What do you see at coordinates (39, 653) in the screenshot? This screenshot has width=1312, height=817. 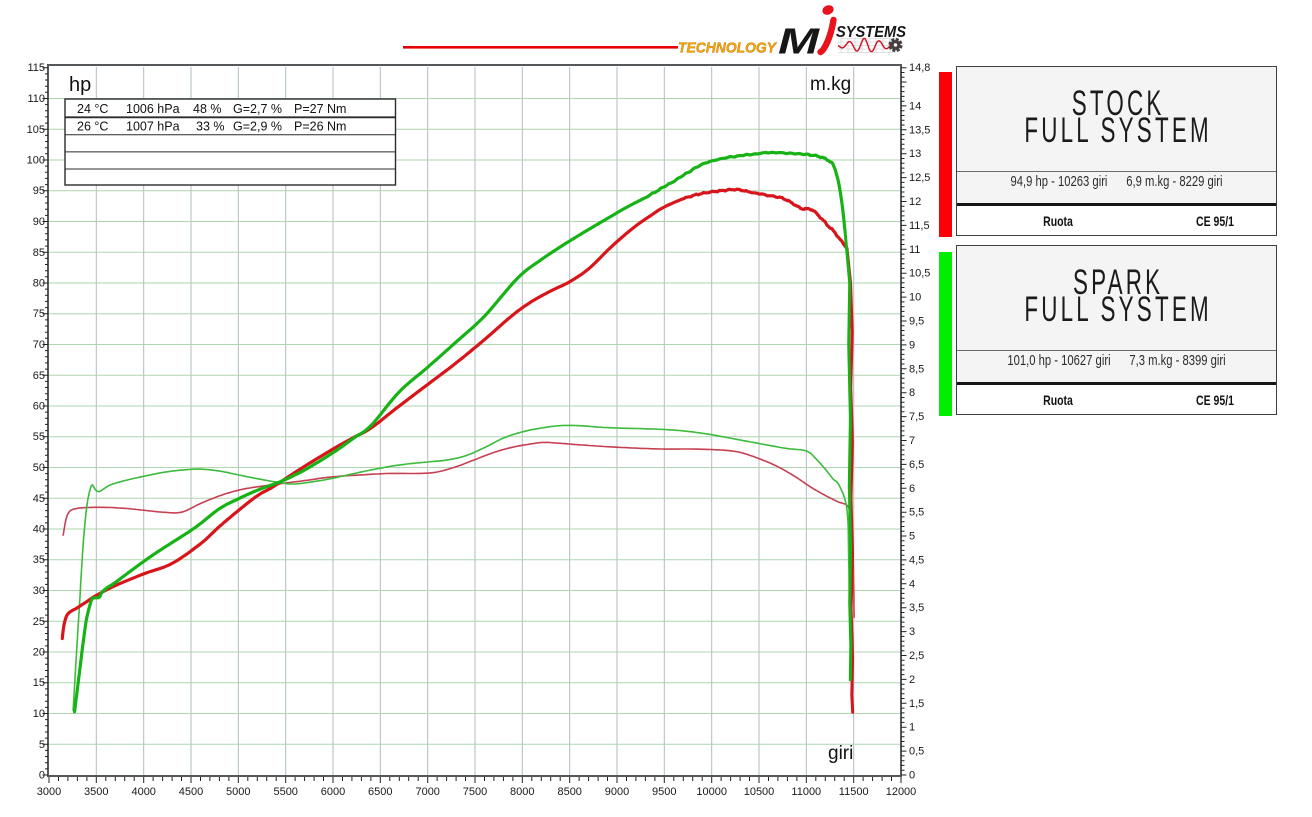 I see `svg-text: 20` at bounding box center [39, 653].